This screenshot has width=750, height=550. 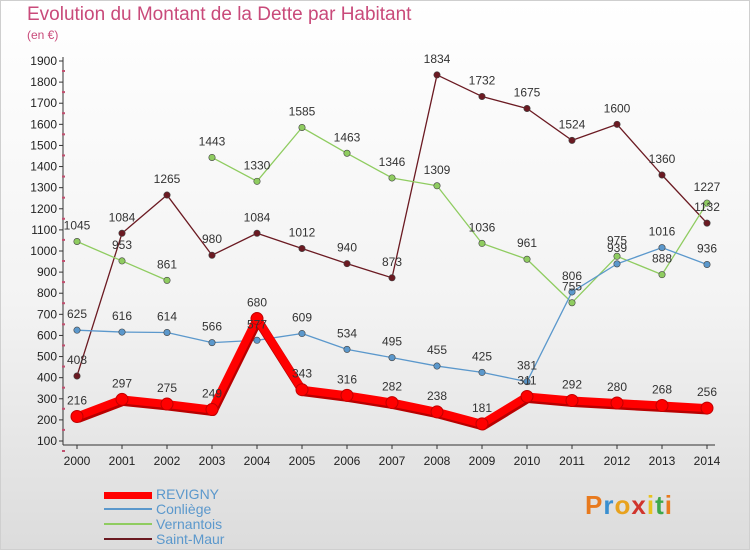 What do you see at coordinates (212, 327) in the screenshot?
I see `data-label: 566` at bounding box center [212, 327].